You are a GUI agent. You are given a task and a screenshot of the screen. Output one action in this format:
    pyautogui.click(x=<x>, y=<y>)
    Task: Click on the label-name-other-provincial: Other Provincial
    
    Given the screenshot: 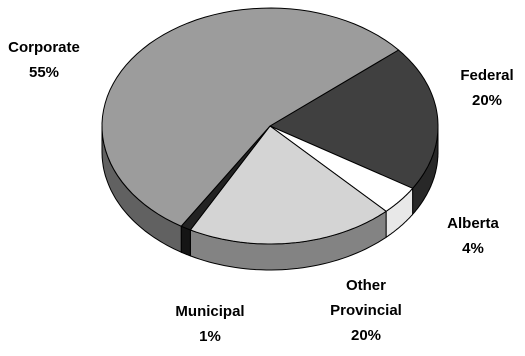 What is the action you would take?
    pyautogui.click(x=366, y=298)
    